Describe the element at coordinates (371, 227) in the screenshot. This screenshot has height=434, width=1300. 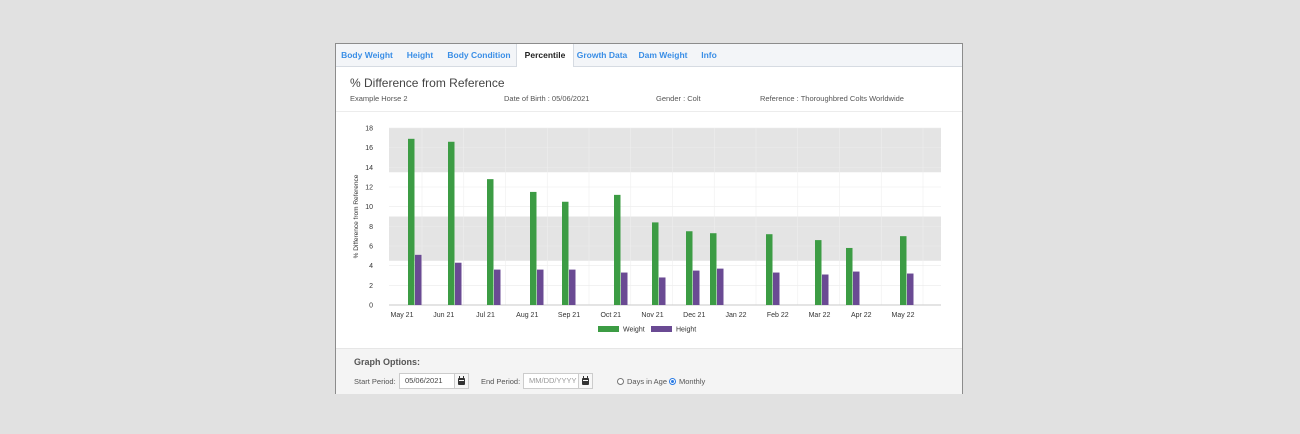
I see `y-tick-label: 8` at that location.